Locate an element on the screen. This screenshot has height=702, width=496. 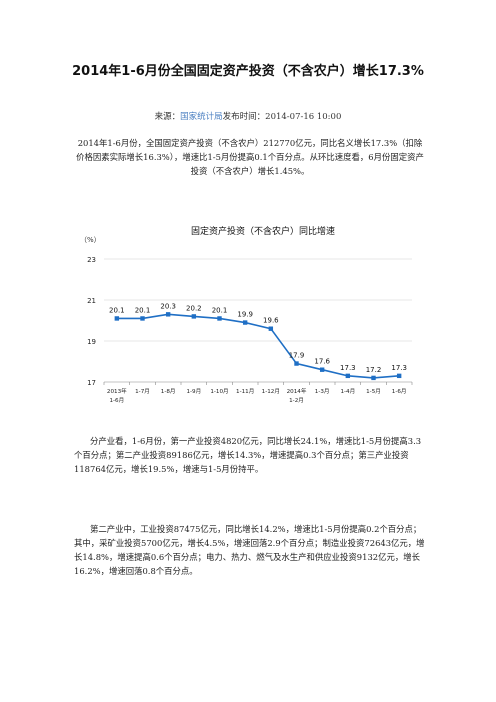
data-label: 17.9 is located at coordinates (297, 356).